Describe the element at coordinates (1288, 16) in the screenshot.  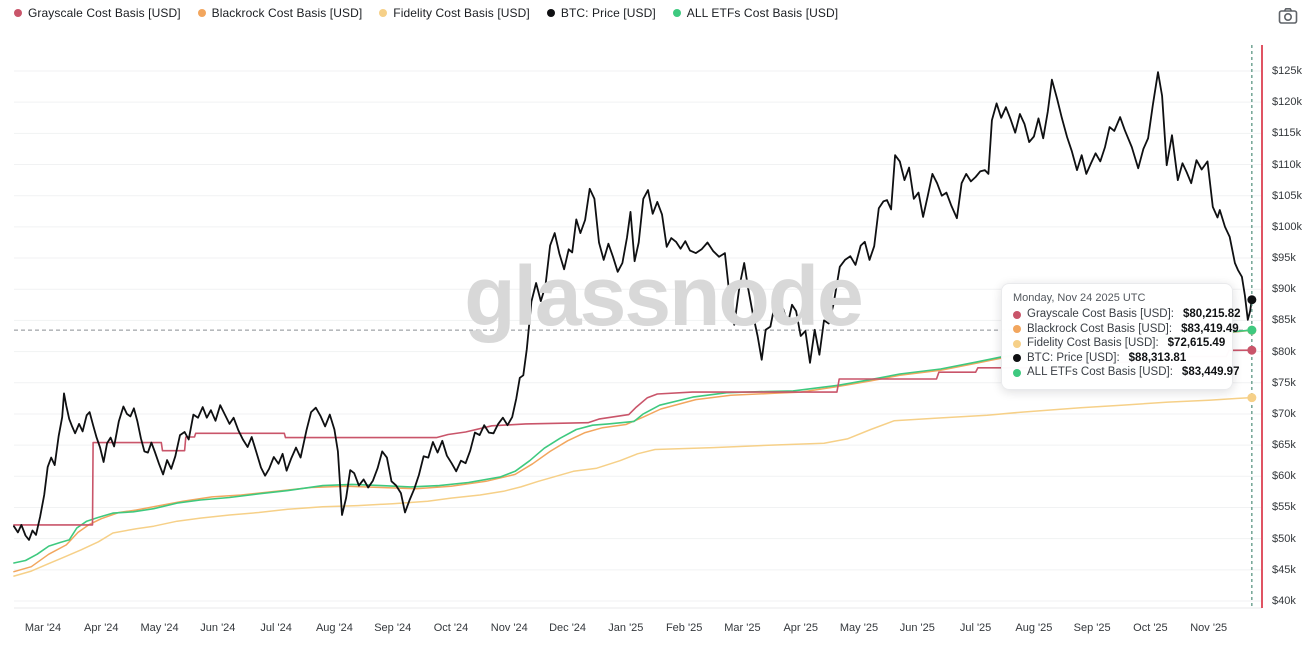
I see `camera-icon` at that location.